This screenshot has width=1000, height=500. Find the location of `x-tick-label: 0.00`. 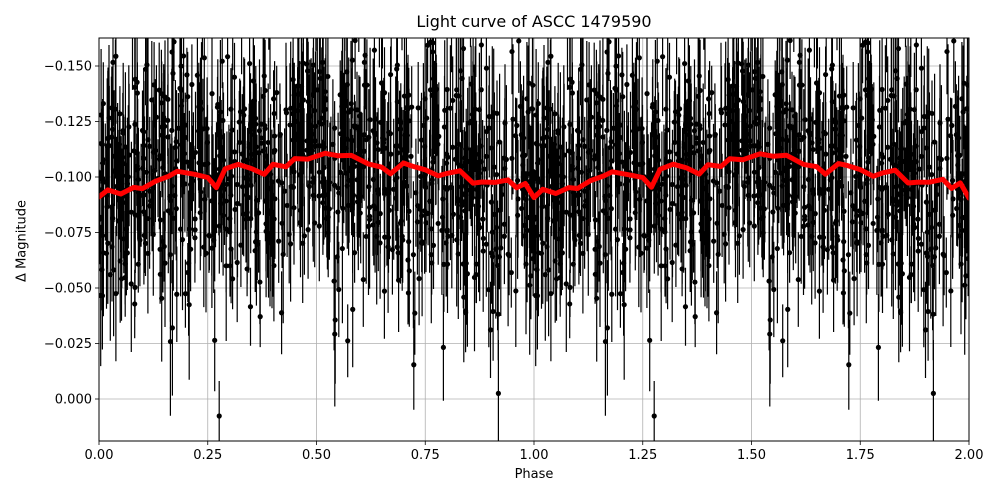

x-tick-label: 0.00 is located at coordinates (99, 455).